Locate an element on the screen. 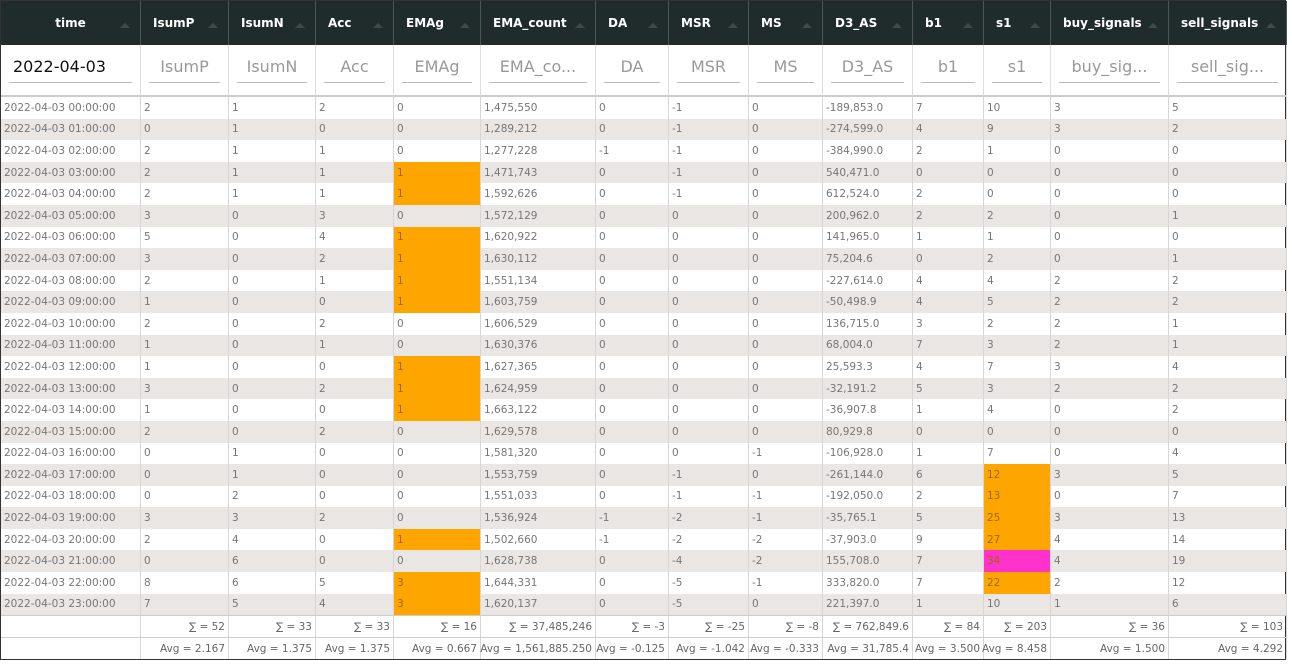 The image size is (1292, 665). column-header: MSR is located at coordinates (709, 23).